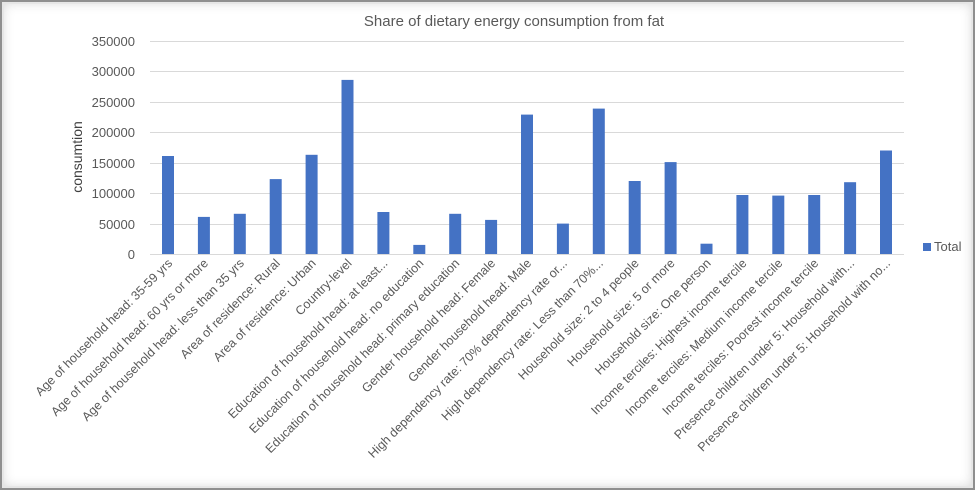 The height and width of the screenshot is (492, 975). What do you see at coordinates (131, 254) in the screenshot?
I see `y-tick-label: 0` at bounding box center [131, 254].